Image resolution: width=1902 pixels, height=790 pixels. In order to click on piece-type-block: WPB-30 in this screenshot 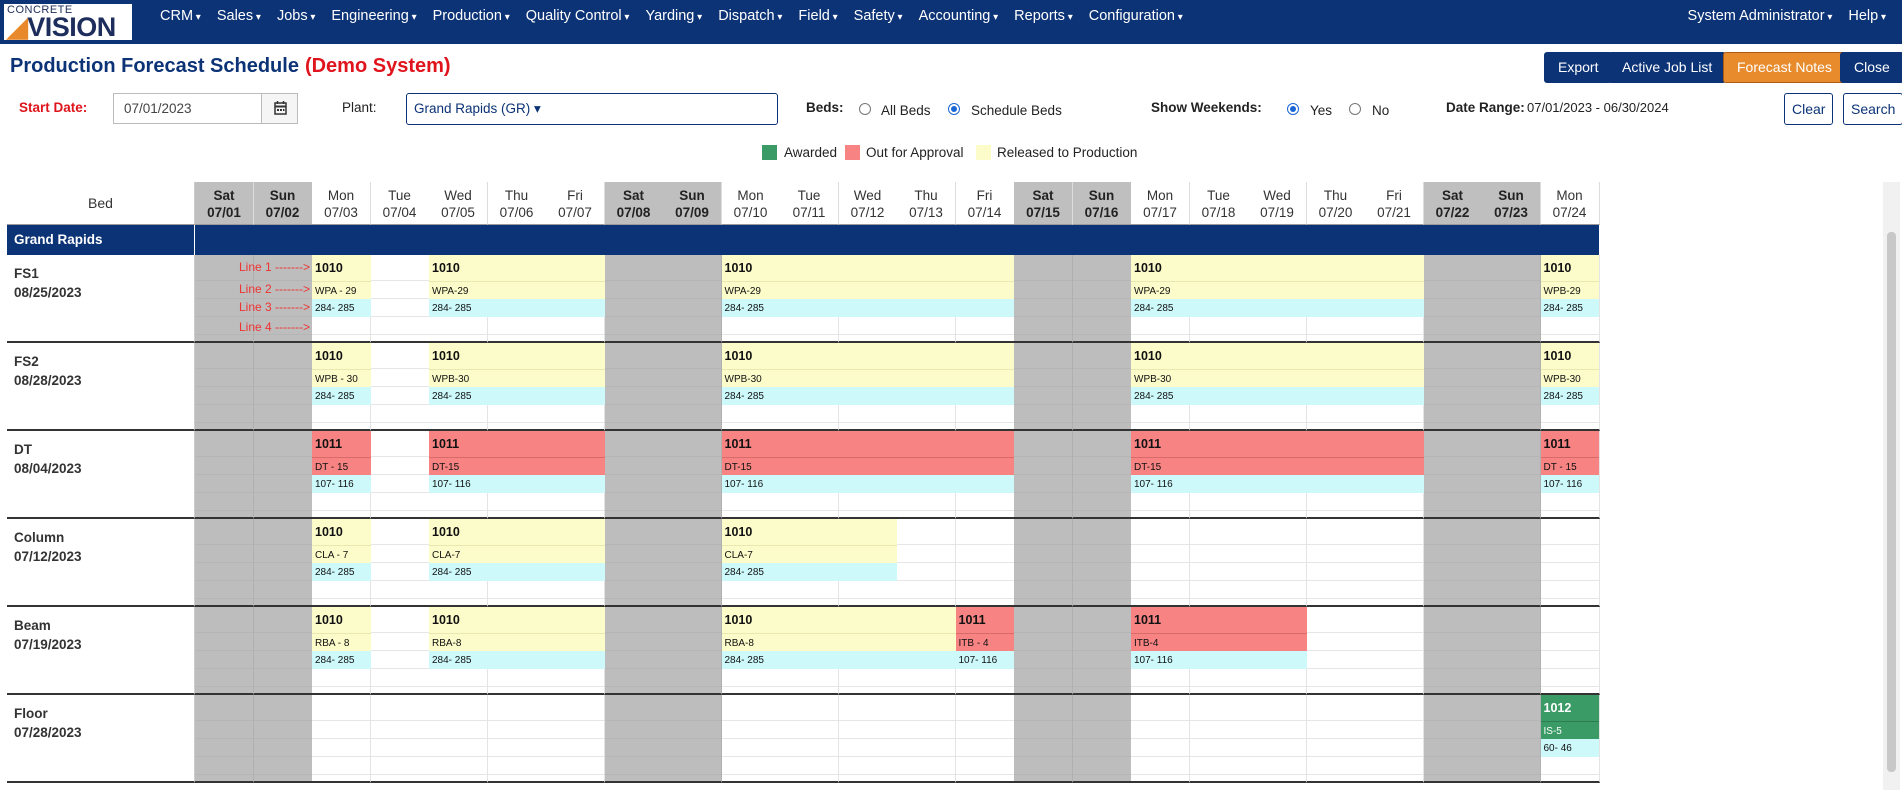, I will do `click(517, 378)`.